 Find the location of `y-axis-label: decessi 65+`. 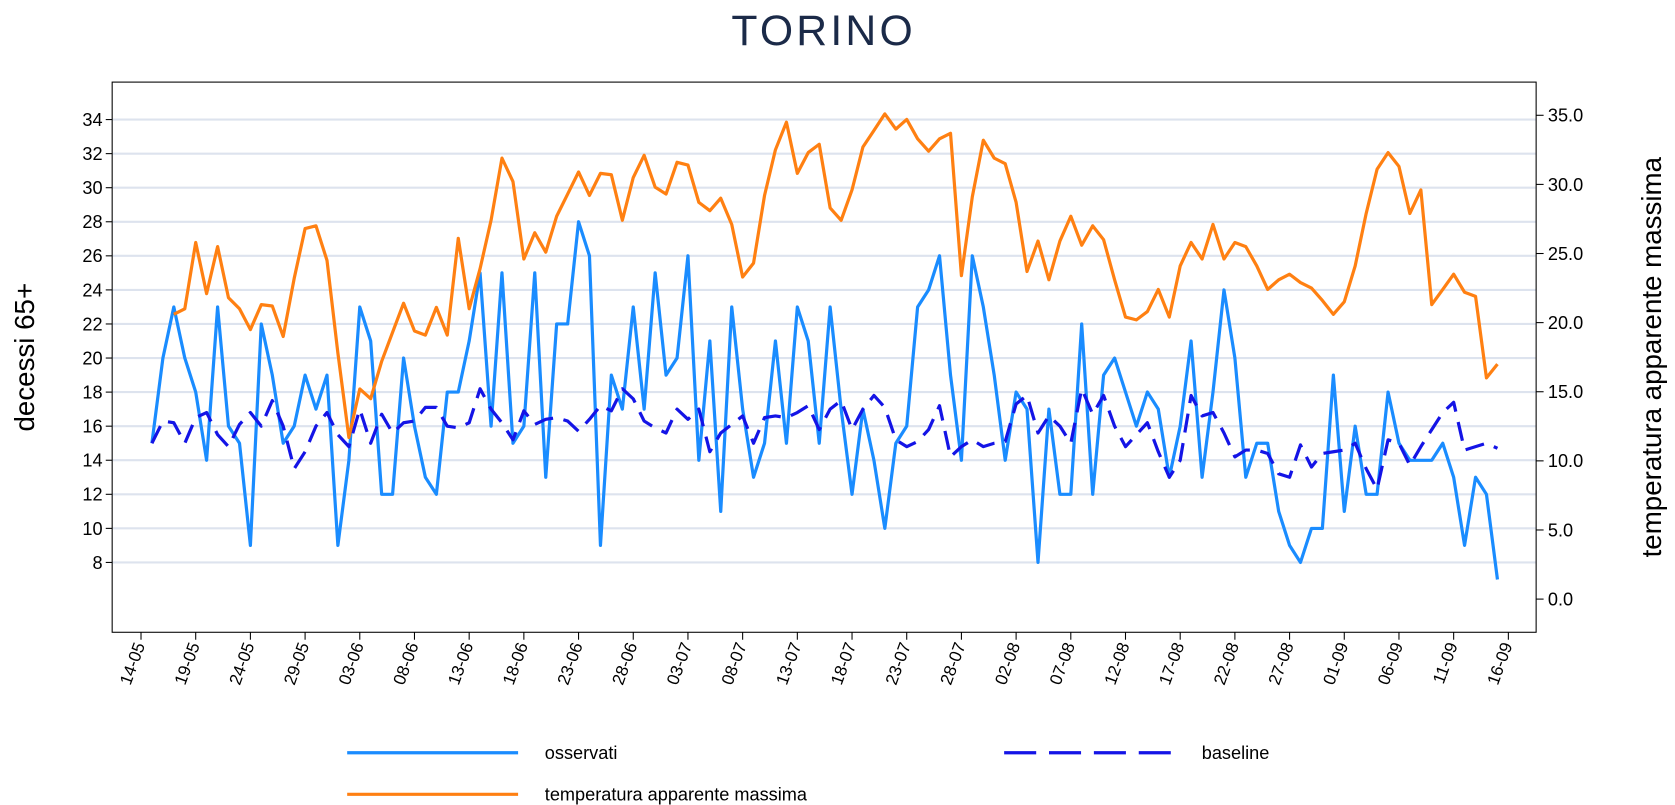

y-axis-label: decessi 65+ is located at coordinates (24, 357).